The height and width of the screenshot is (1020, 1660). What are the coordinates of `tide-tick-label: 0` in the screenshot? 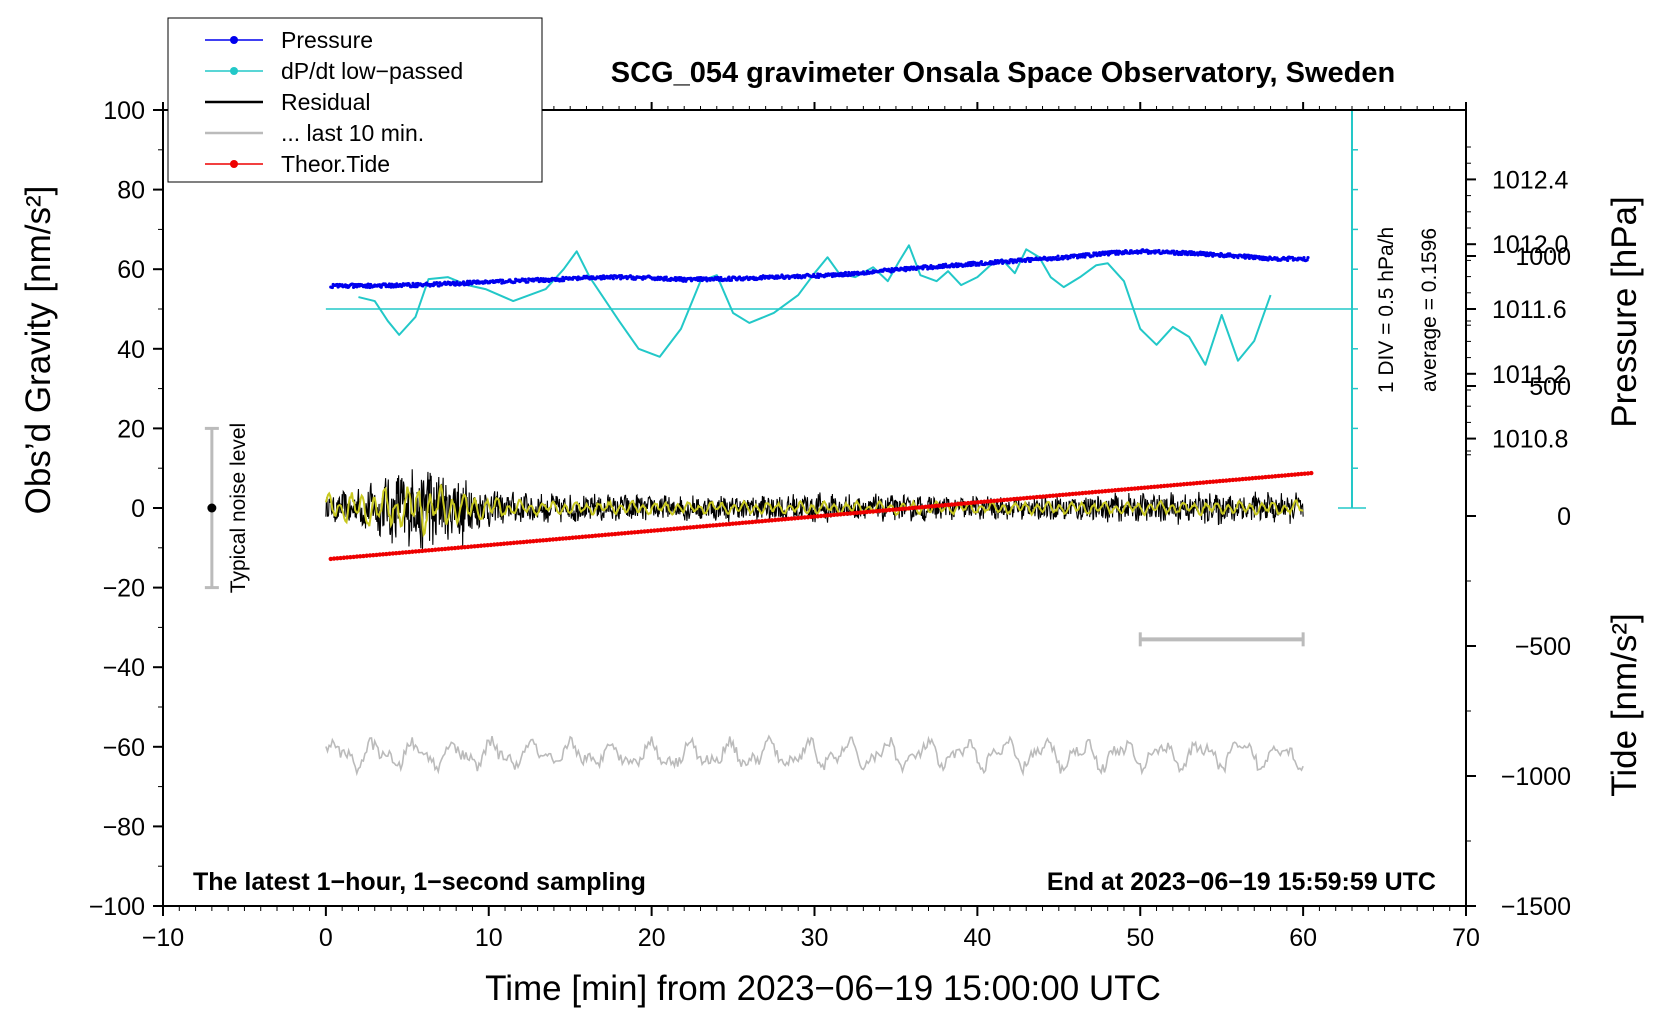 It's located at (1564, 517).